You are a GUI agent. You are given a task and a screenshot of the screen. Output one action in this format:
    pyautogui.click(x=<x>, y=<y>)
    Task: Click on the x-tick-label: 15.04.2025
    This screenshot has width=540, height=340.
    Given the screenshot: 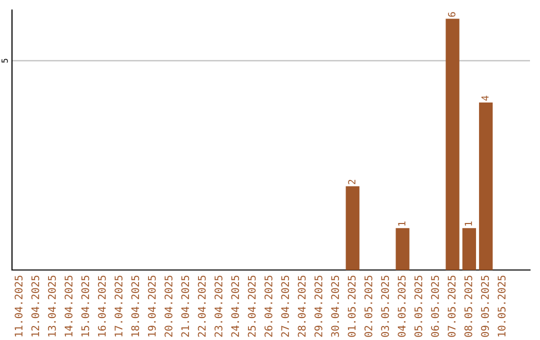 What is the action you would take?
    pyautogui.click(x=85, y=306)
    